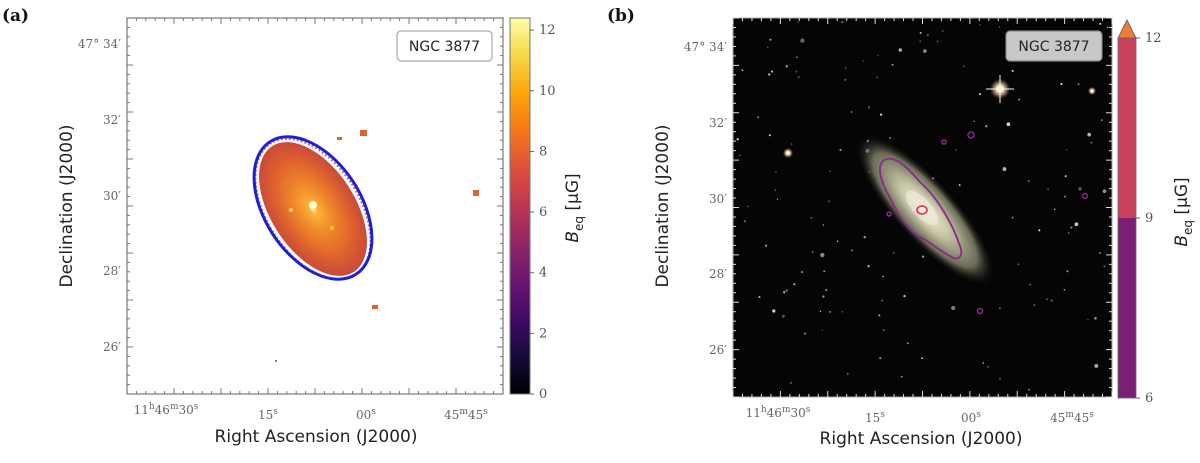 This screenshot has height=463, width=1200. What do you see at coordinates (543, 333) in the screenshot?
I see `colorbar-tick-label: 2` at bounding box center [543, 333].